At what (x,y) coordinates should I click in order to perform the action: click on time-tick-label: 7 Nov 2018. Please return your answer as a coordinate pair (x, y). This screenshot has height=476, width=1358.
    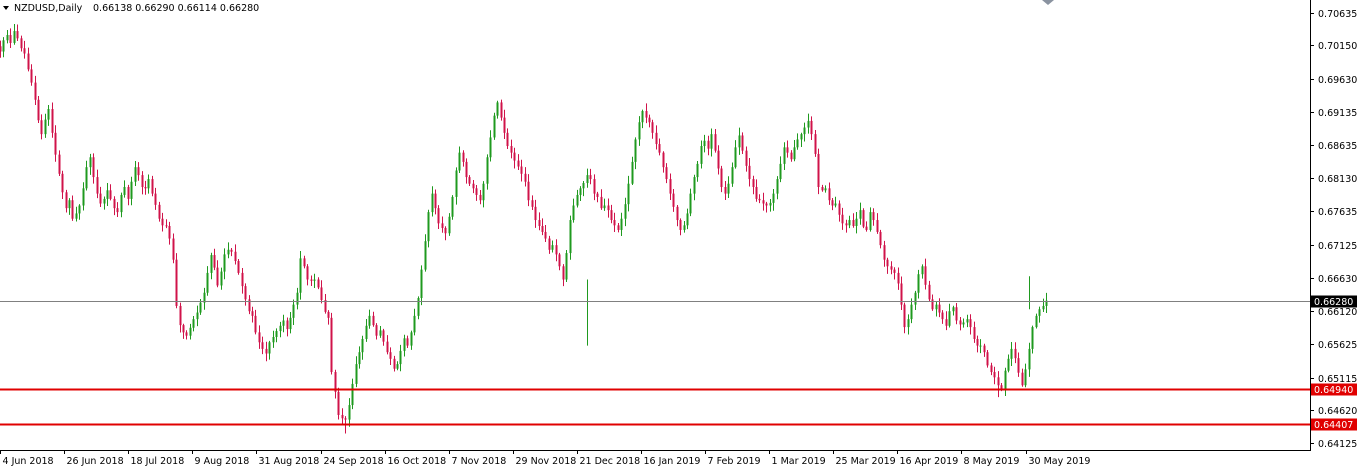
    Looking at the image, I should click on (479, 461).